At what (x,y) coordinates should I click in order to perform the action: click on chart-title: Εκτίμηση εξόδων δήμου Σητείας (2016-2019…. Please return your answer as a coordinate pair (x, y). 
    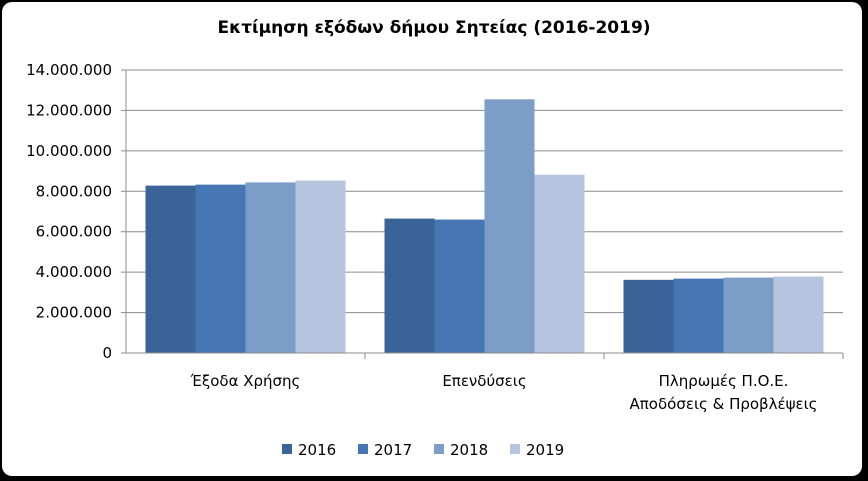
    Looking at the image, I should click on (434, 28).